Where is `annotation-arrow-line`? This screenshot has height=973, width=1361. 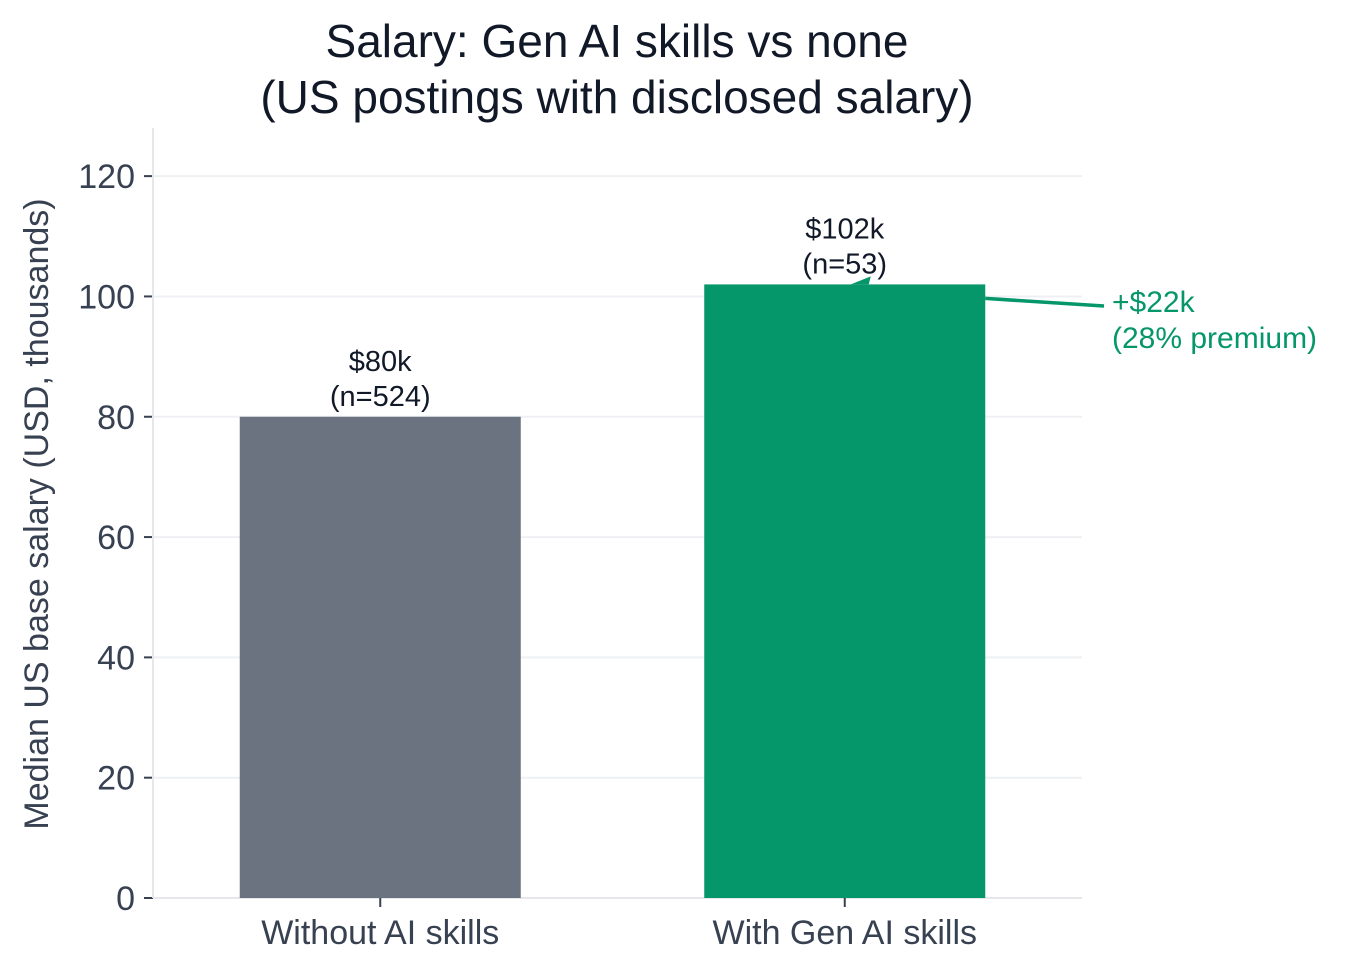
annotation-arrow-line is located at coordinates (1045, 302).